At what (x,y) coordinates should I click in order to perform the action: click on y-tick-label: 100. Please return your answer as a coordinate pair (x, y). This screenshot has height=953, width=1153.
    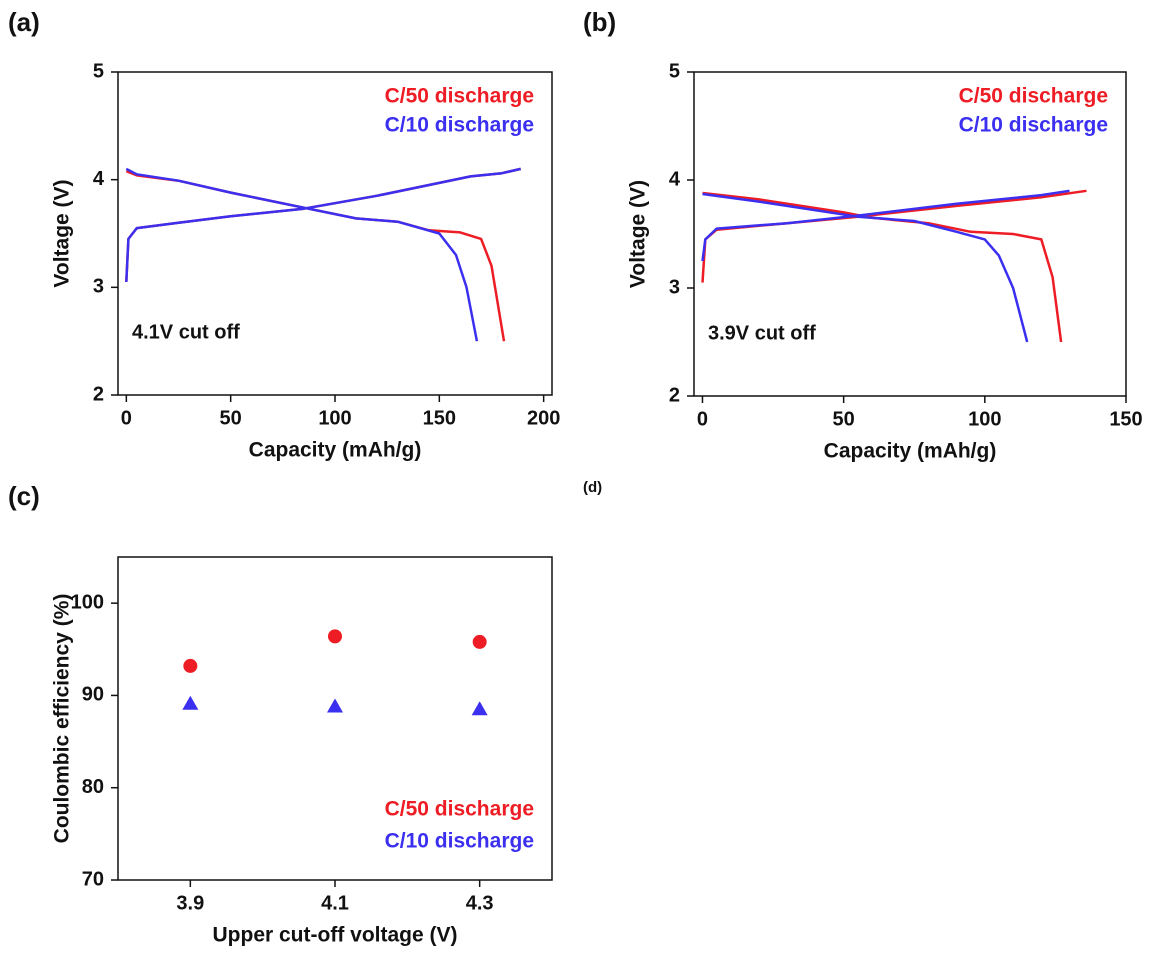
    Looking at the image, I should click on (87, 602).